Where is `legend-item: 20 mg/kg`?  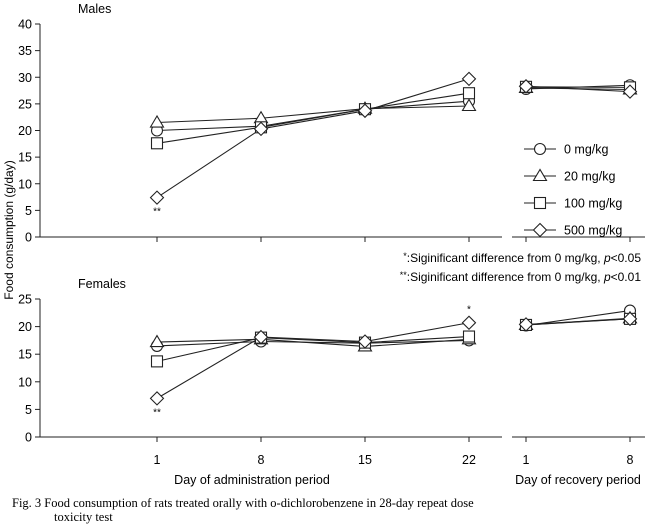 legend-item: 20 mg/kg is located at coordinates (569, 176).